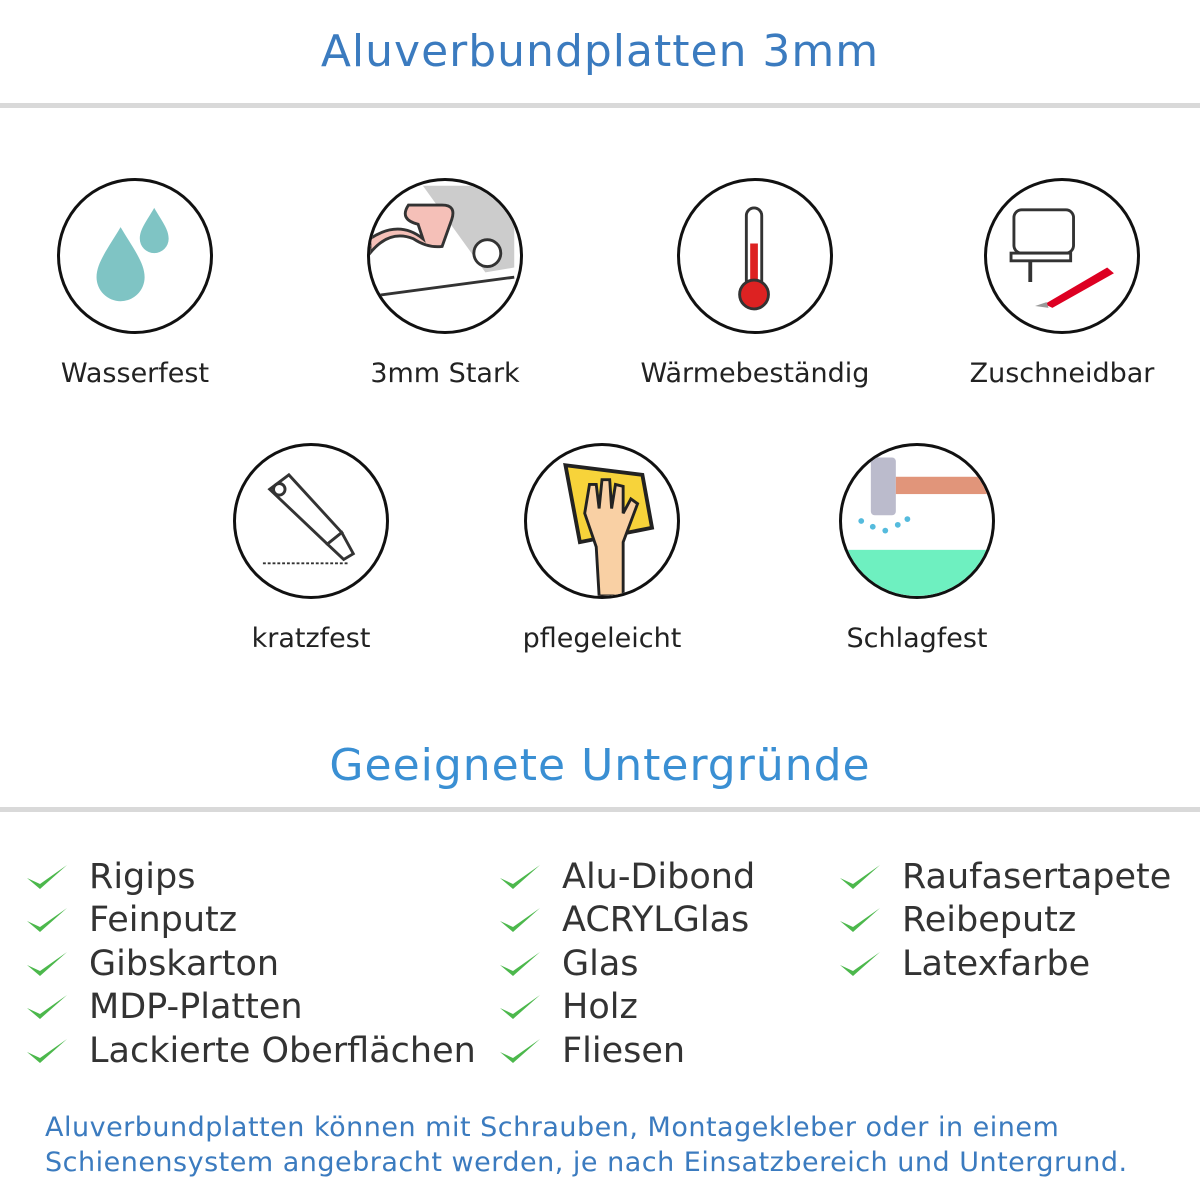 This screenshot has height=1200, width=1200. I want to click on feature-zuschneidbar: Zuschneidbar, so click(1062, 283).